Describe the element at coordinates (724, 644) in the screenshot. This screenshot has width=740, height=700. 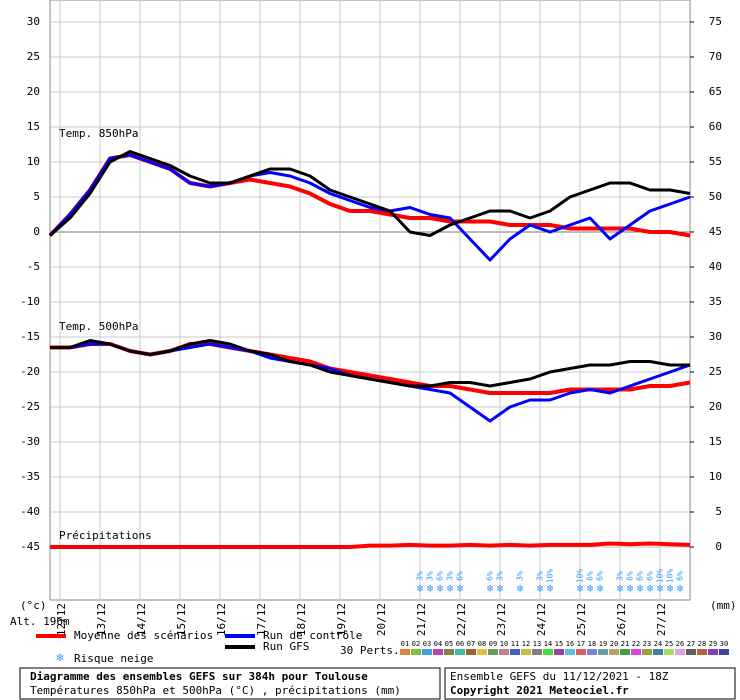
I see `pert-label: 30` at that location.